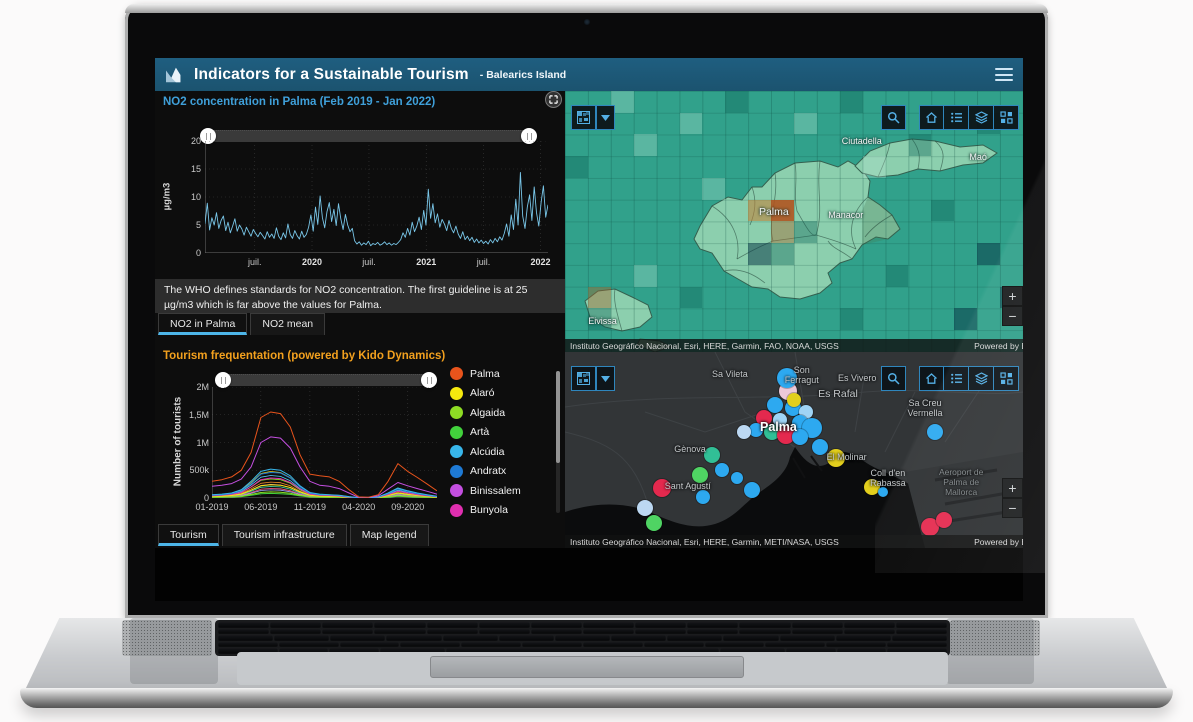  I want to click on expand-icon, so click(553, 99).